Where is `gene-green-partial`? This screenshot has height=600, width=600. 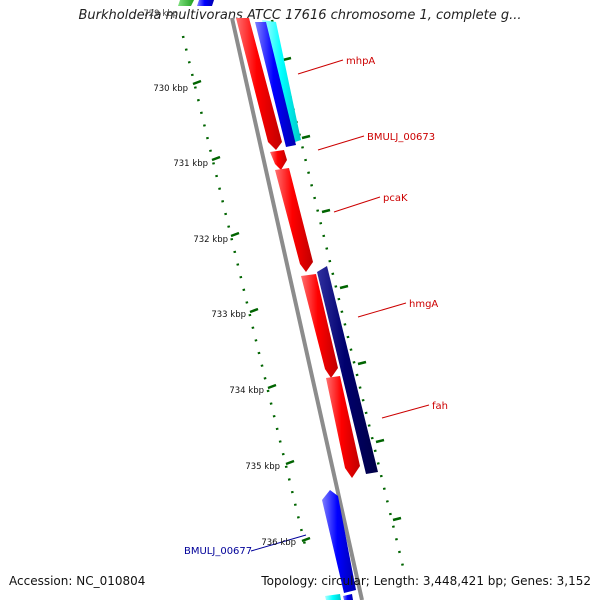 gene-green-partial is located at coordinates (186, 3).